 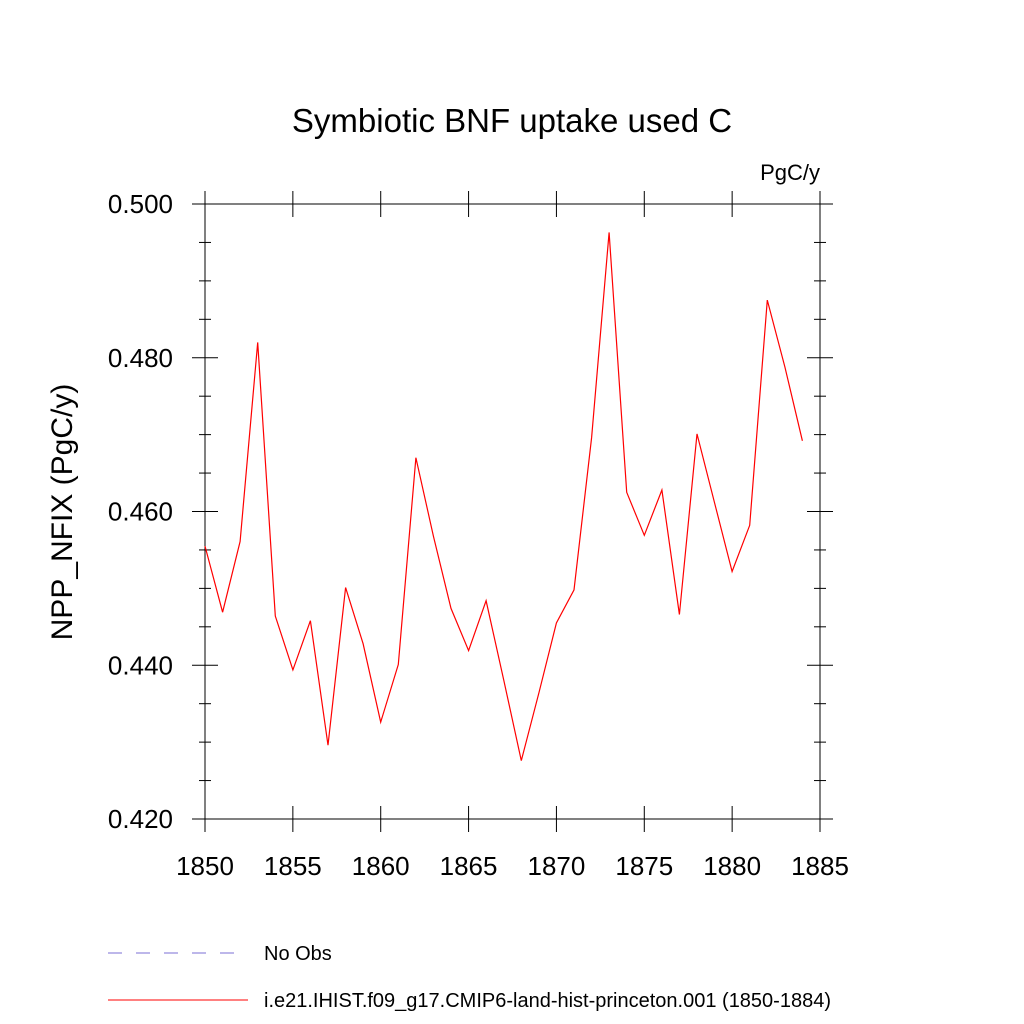 I want to click on x-tick-label: 1855, so click(x=293, y=866).